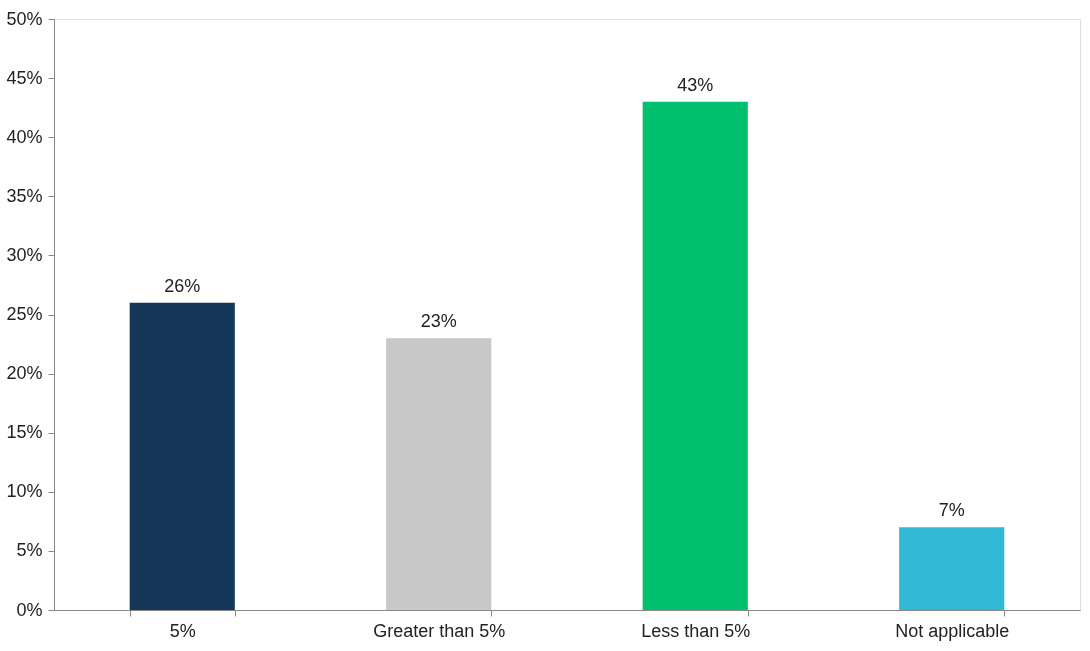 The image size is (1090, 651). Describe the element at coordinates (695, 84) in the screenshot. I see `data-label: 43%` at that location.